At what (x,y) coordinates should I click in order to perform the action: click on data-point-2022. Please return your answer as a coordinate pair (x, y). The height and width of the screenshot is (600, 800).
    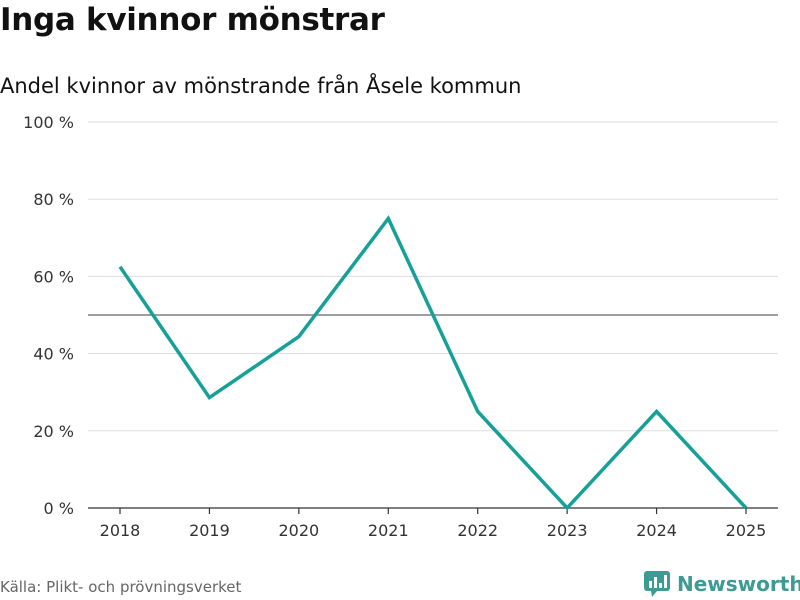
    Looking at the image, I should click on (478, 412).